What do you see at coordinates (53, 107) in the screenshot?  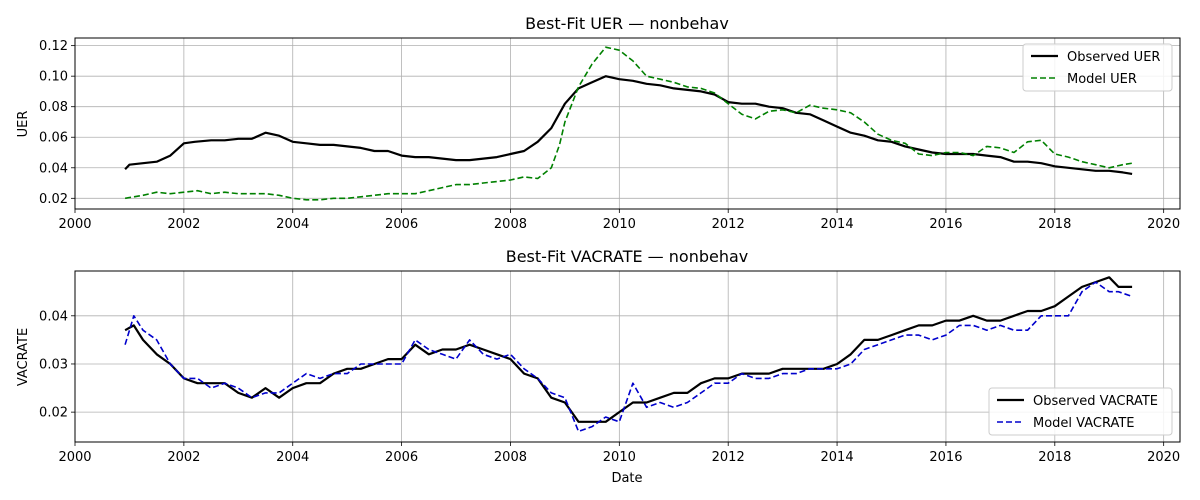 I see `uer-y-tick-label: 0.08` at bounding box center [53, 107].